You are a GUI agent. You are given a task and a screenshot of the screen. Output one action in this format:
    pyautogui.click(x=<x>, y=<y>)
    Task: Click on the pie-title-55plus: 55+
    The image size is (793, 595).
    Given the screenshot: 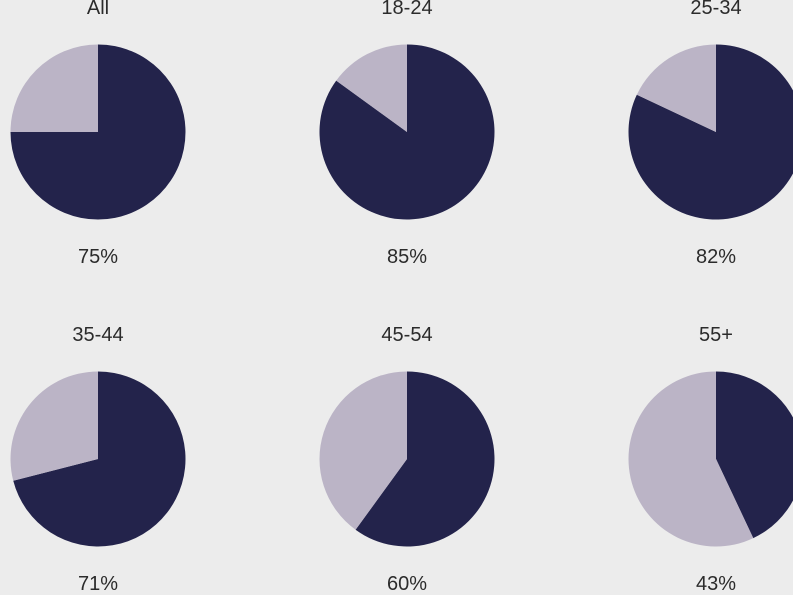 What is the action you would take?
    pyautogui.click(x=716, y=335)
    